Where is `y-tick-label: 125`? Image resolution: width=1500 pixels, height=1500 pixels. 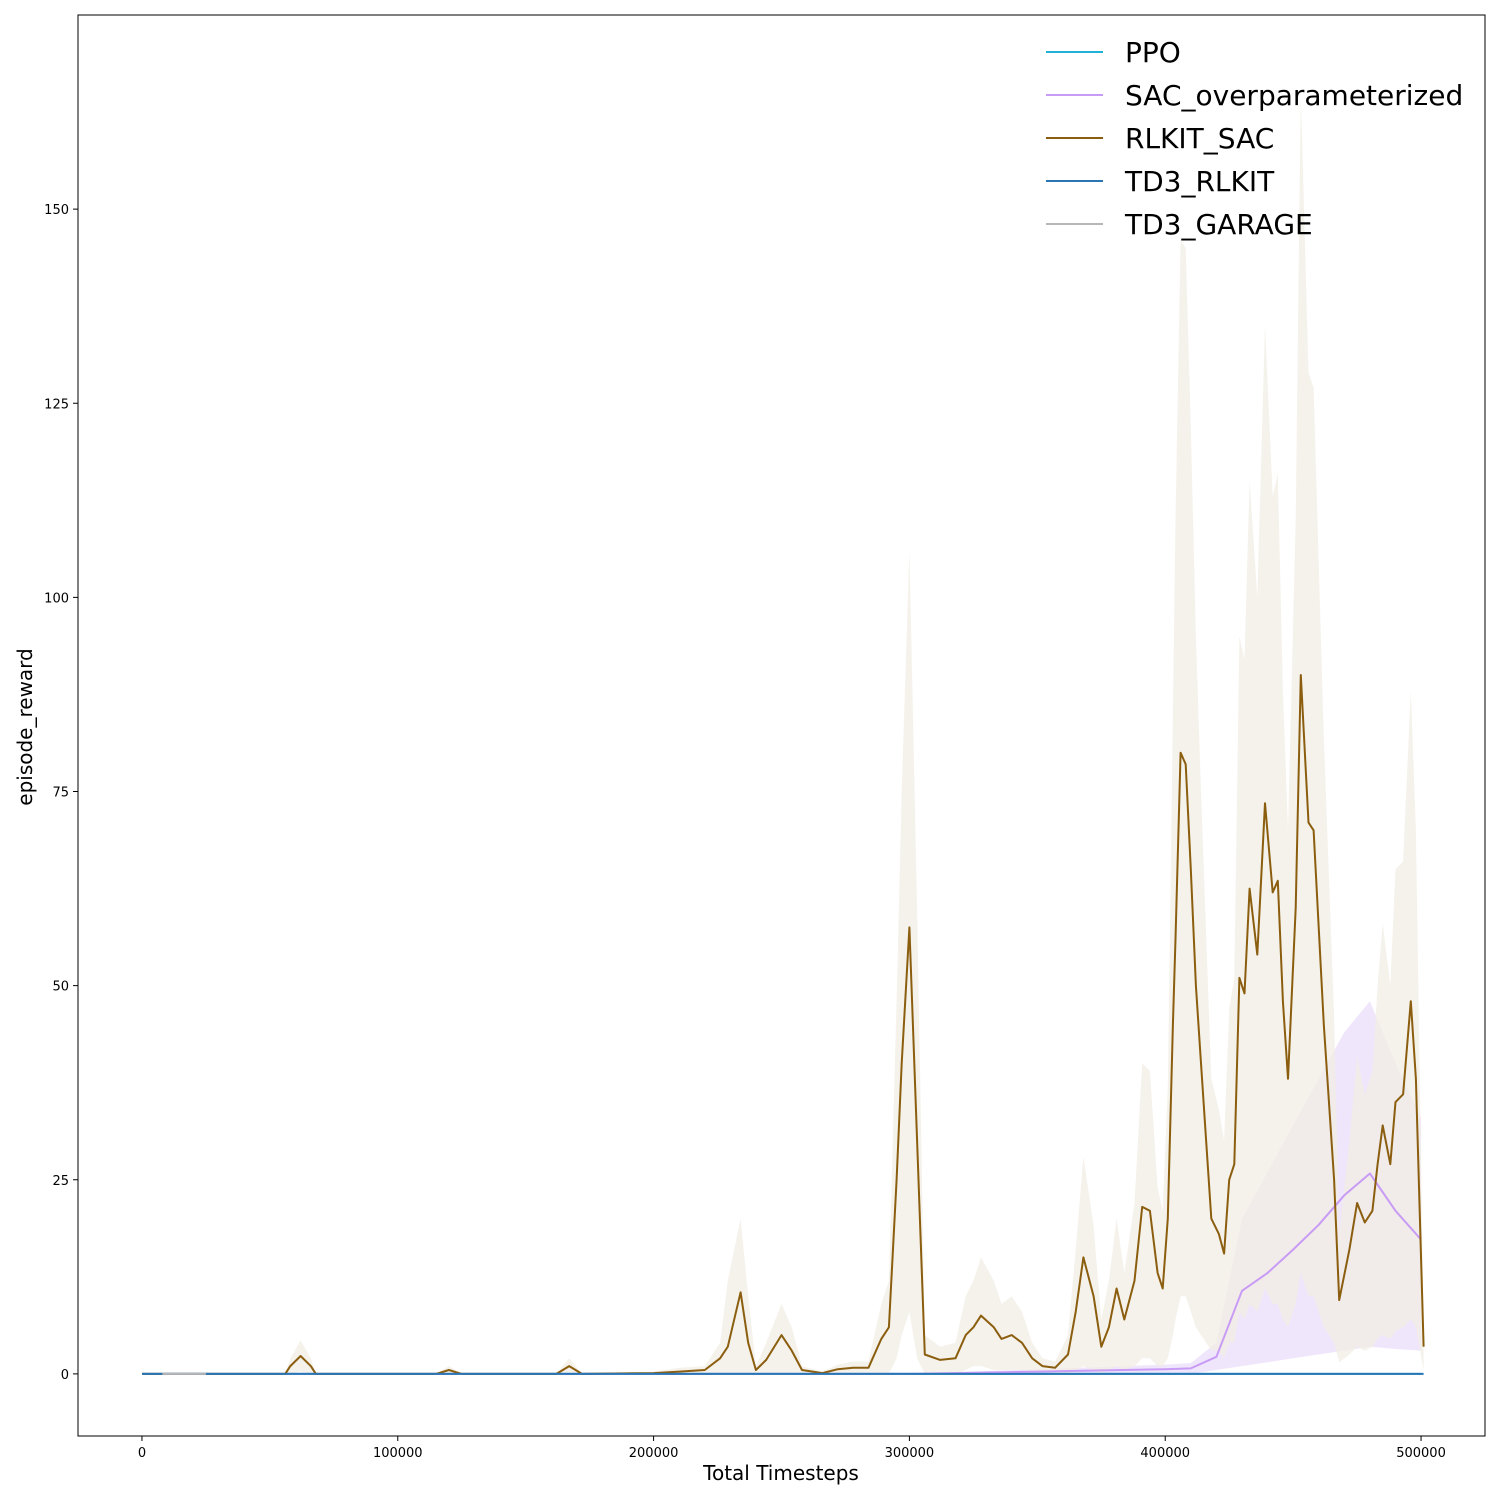
y-tick-label: 125 is located at coordinates (56, 404).